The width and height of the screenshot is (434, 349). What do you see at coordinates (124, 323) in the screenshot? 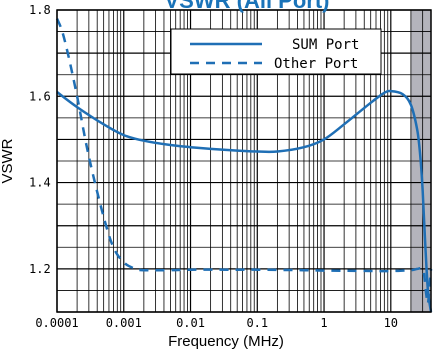
I see `x-tick-label: 0.001` at bounding box center [124, 323].